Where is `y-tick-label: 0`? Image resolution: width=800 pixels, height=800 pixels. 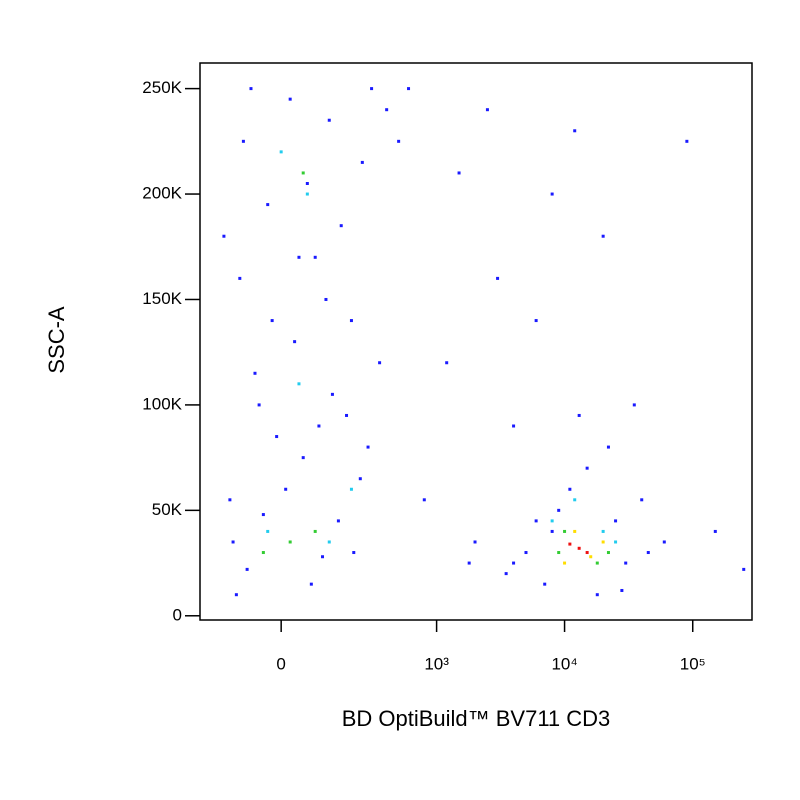 y-tick-label: 0 is located at coordinates (177, 614).